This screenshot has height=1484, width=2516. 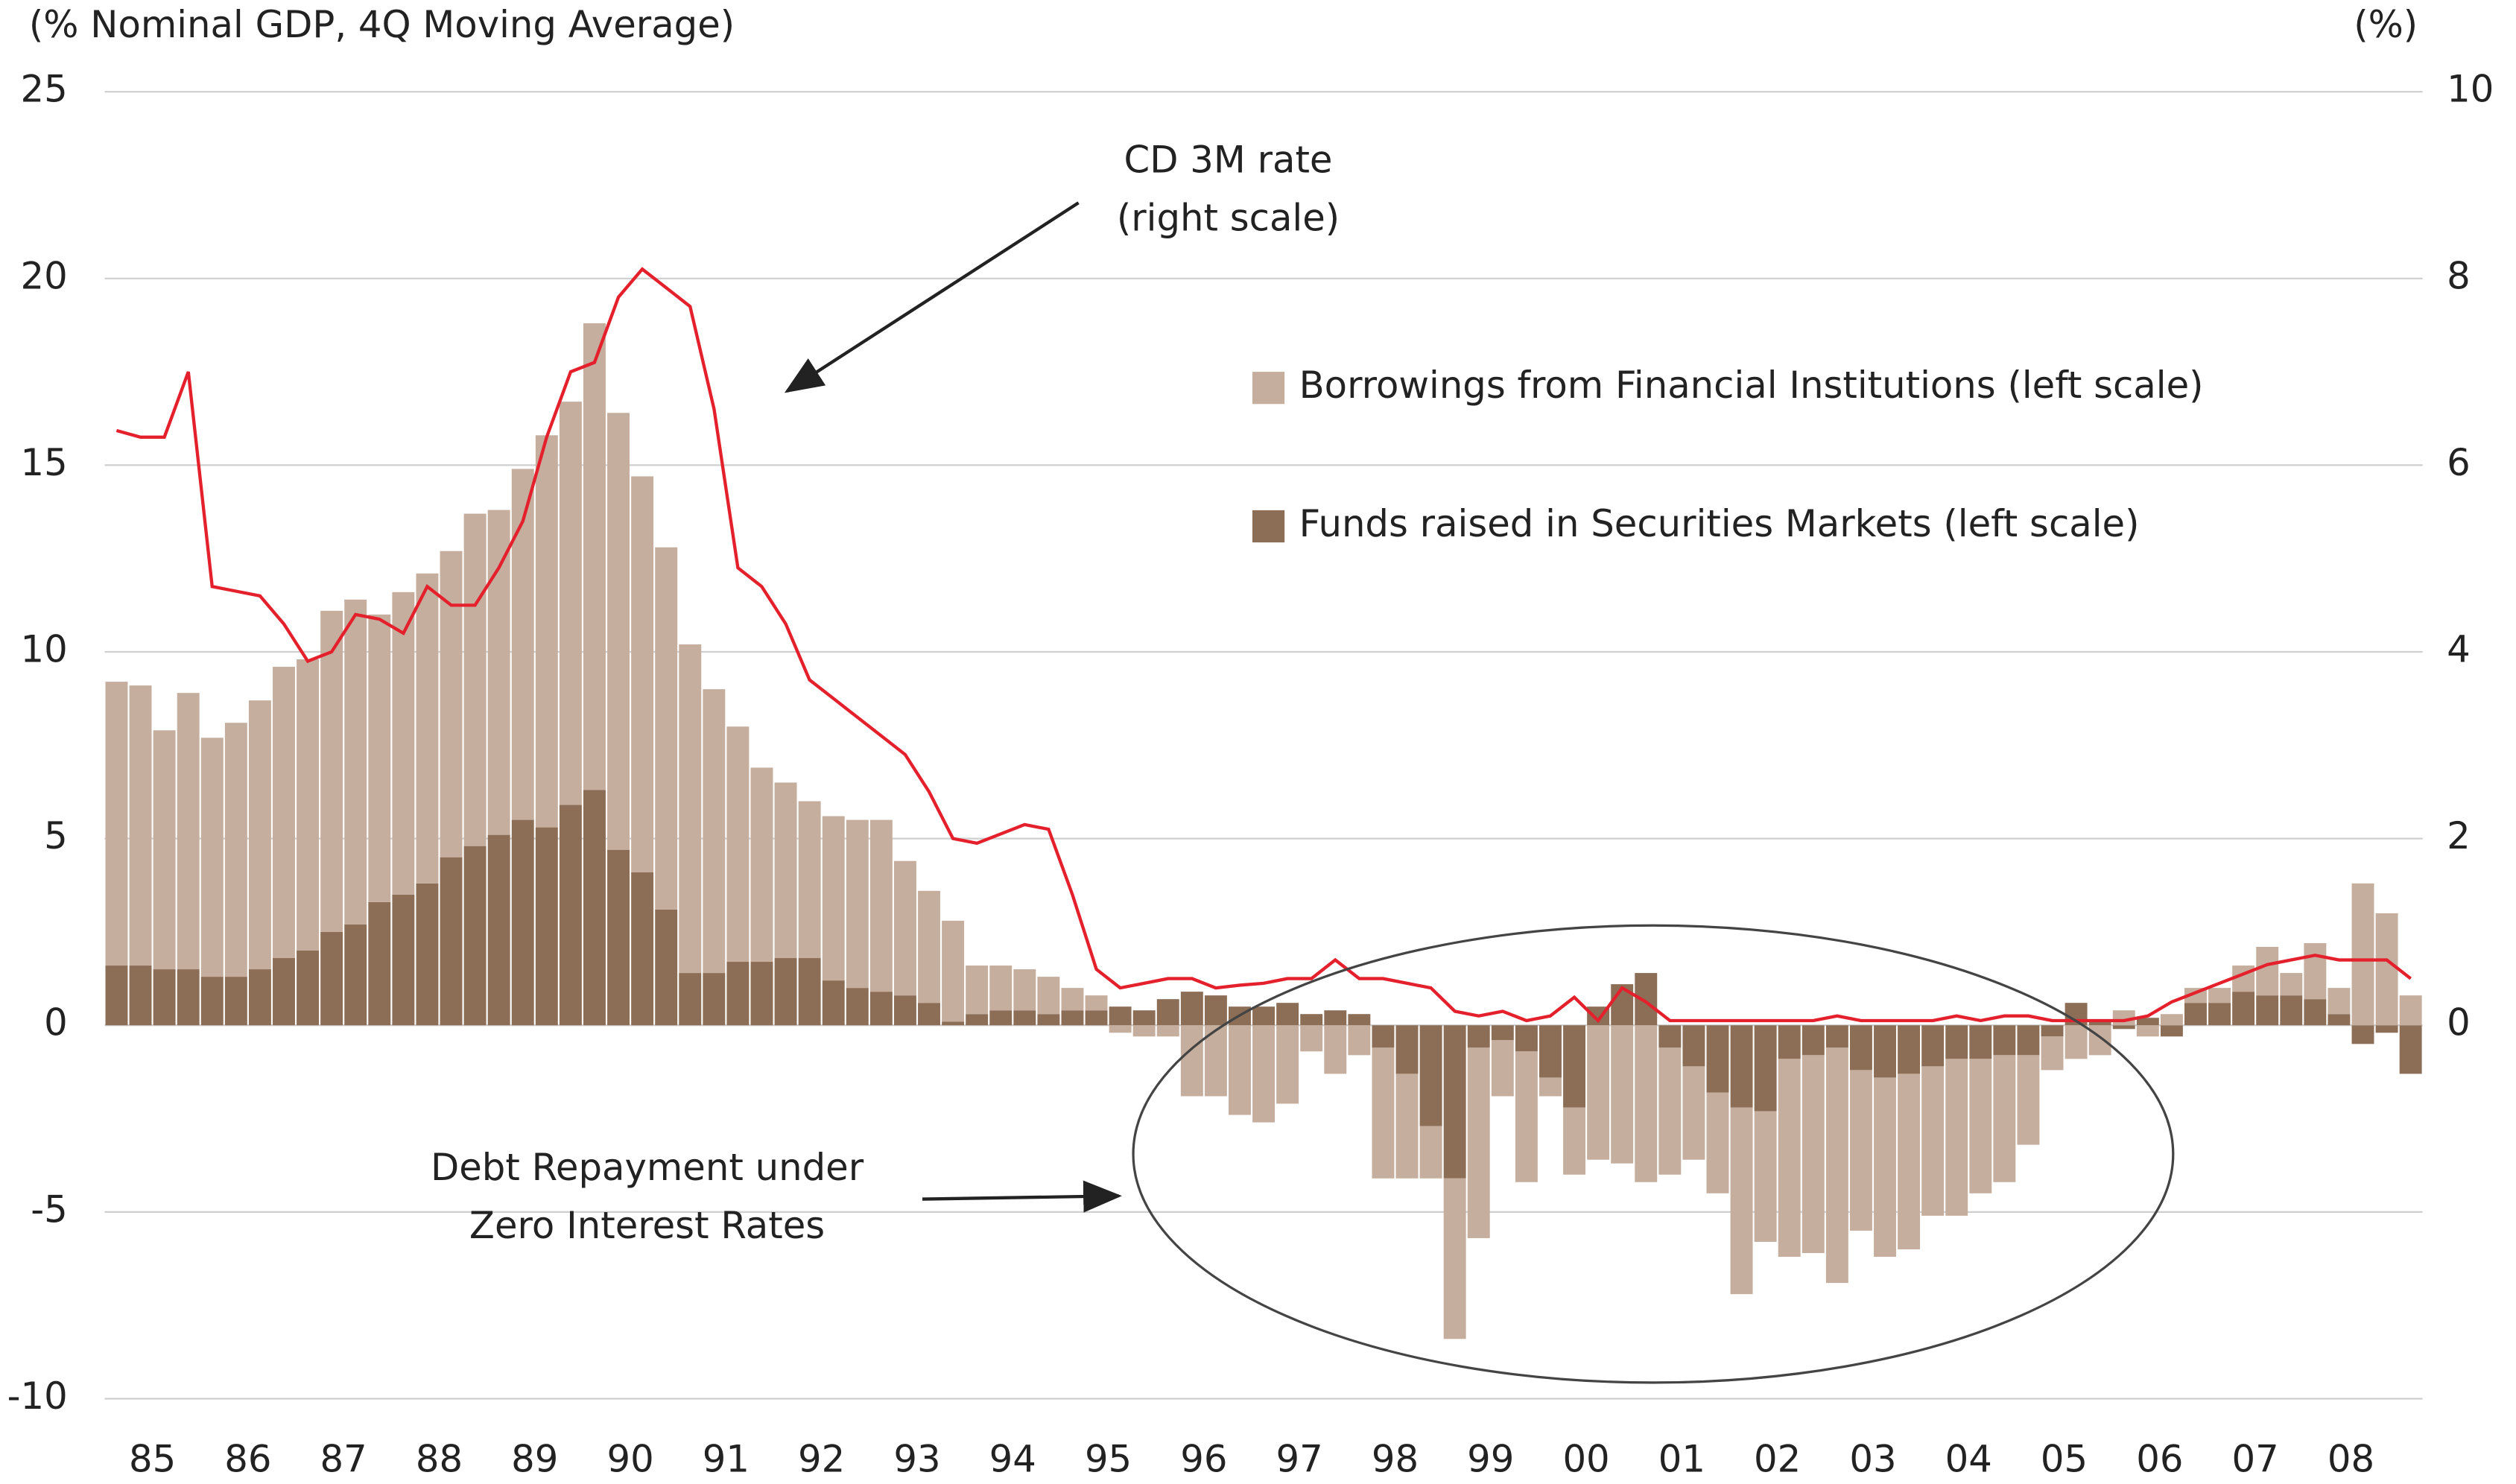 What do you see at coordinates (2459, 836) in the screenshot?
I see `y2-tick-label: 2` at bounding box center [2459, 836].